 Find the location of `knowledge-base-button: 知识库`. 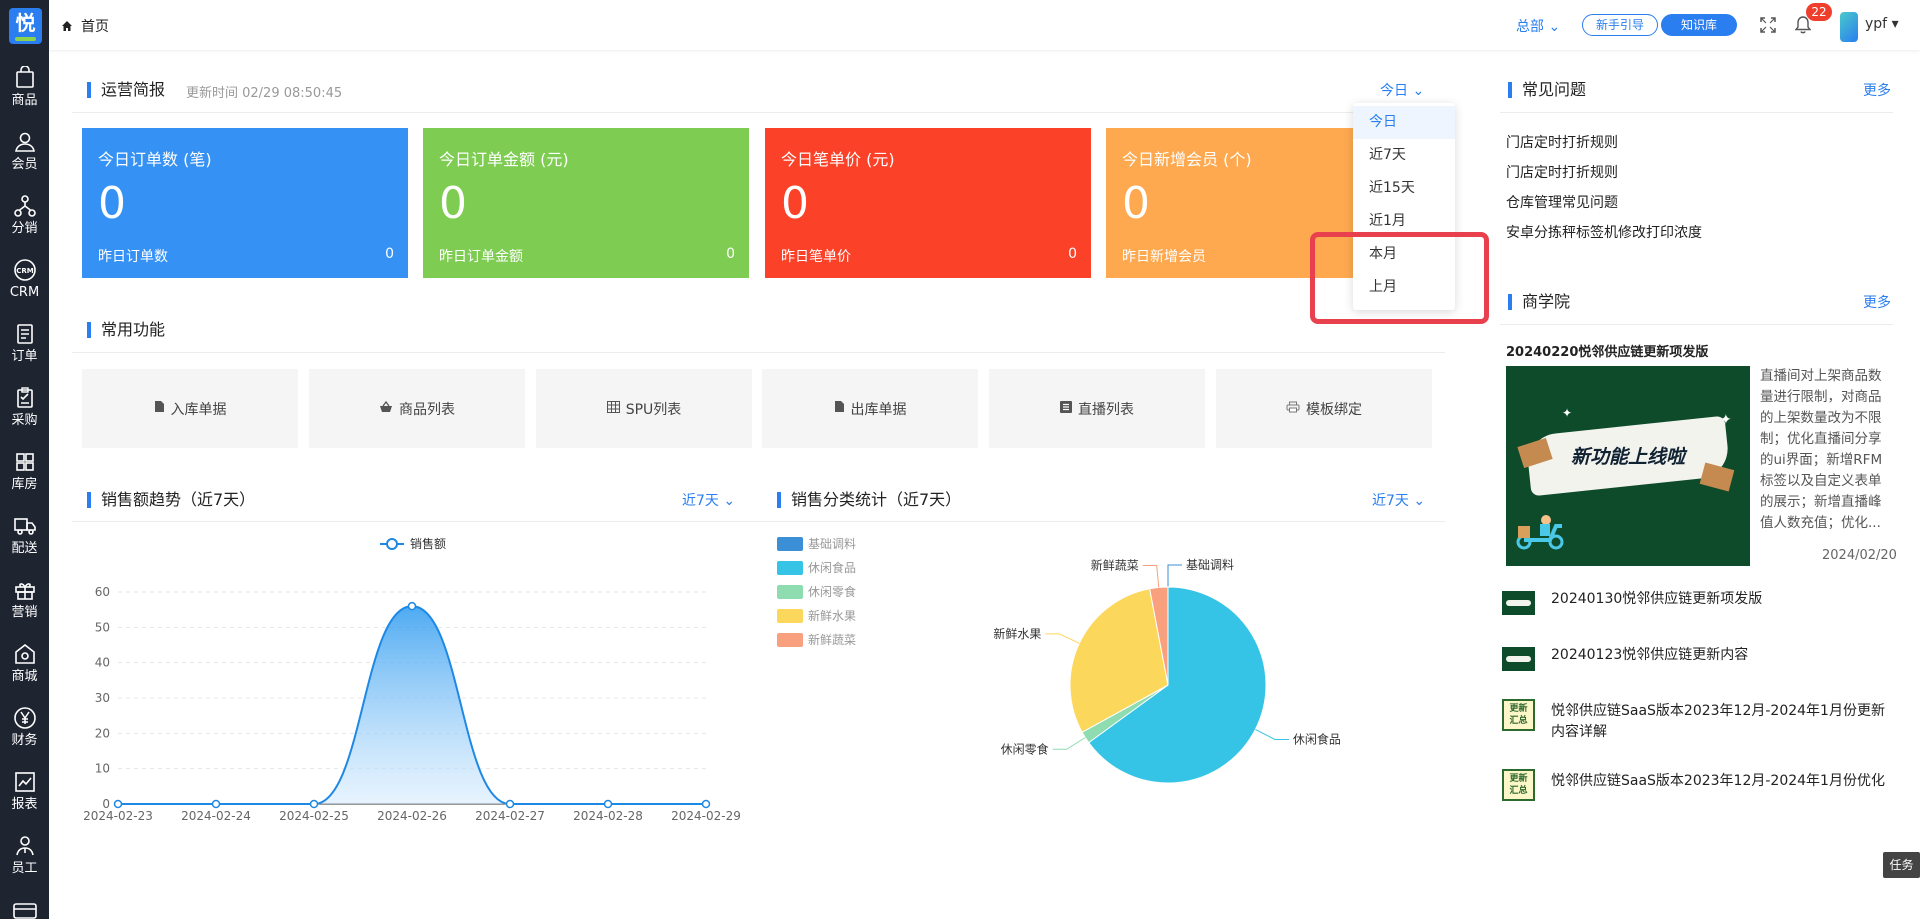

knowledge-base-button: 知识库 is located at coordinates (1699, 25).